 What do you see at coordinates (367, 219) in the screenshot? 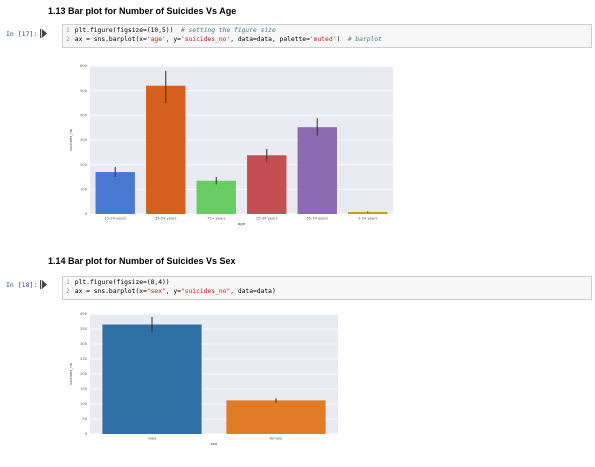
I see `x-tick-label: 5-14 years` at bounding box center [367, 219].